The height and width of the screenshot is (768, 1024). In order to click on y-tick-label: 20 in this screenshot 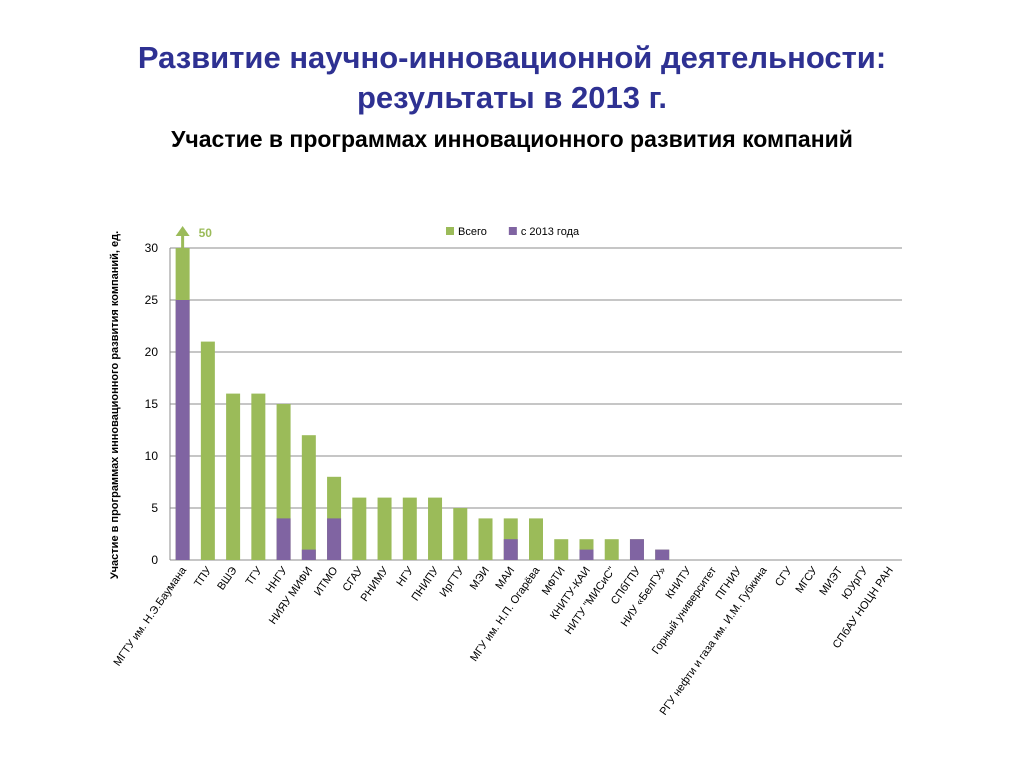, I will do `click(152, 352)`.